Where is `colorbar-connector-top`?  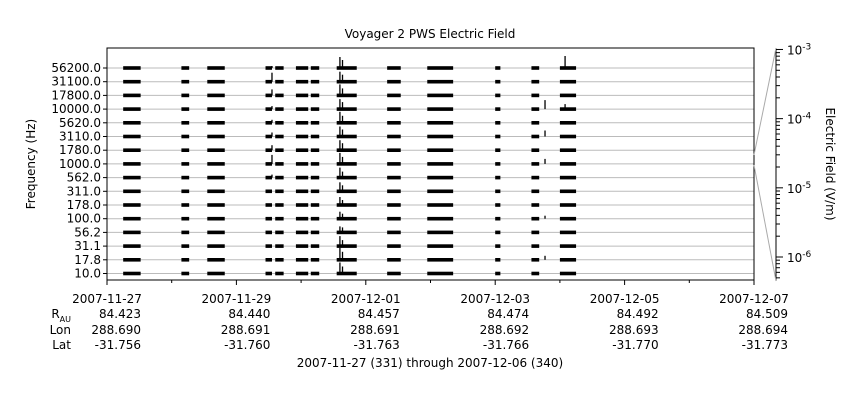
colorbar-connector-top is located at coordinates (765, 101).